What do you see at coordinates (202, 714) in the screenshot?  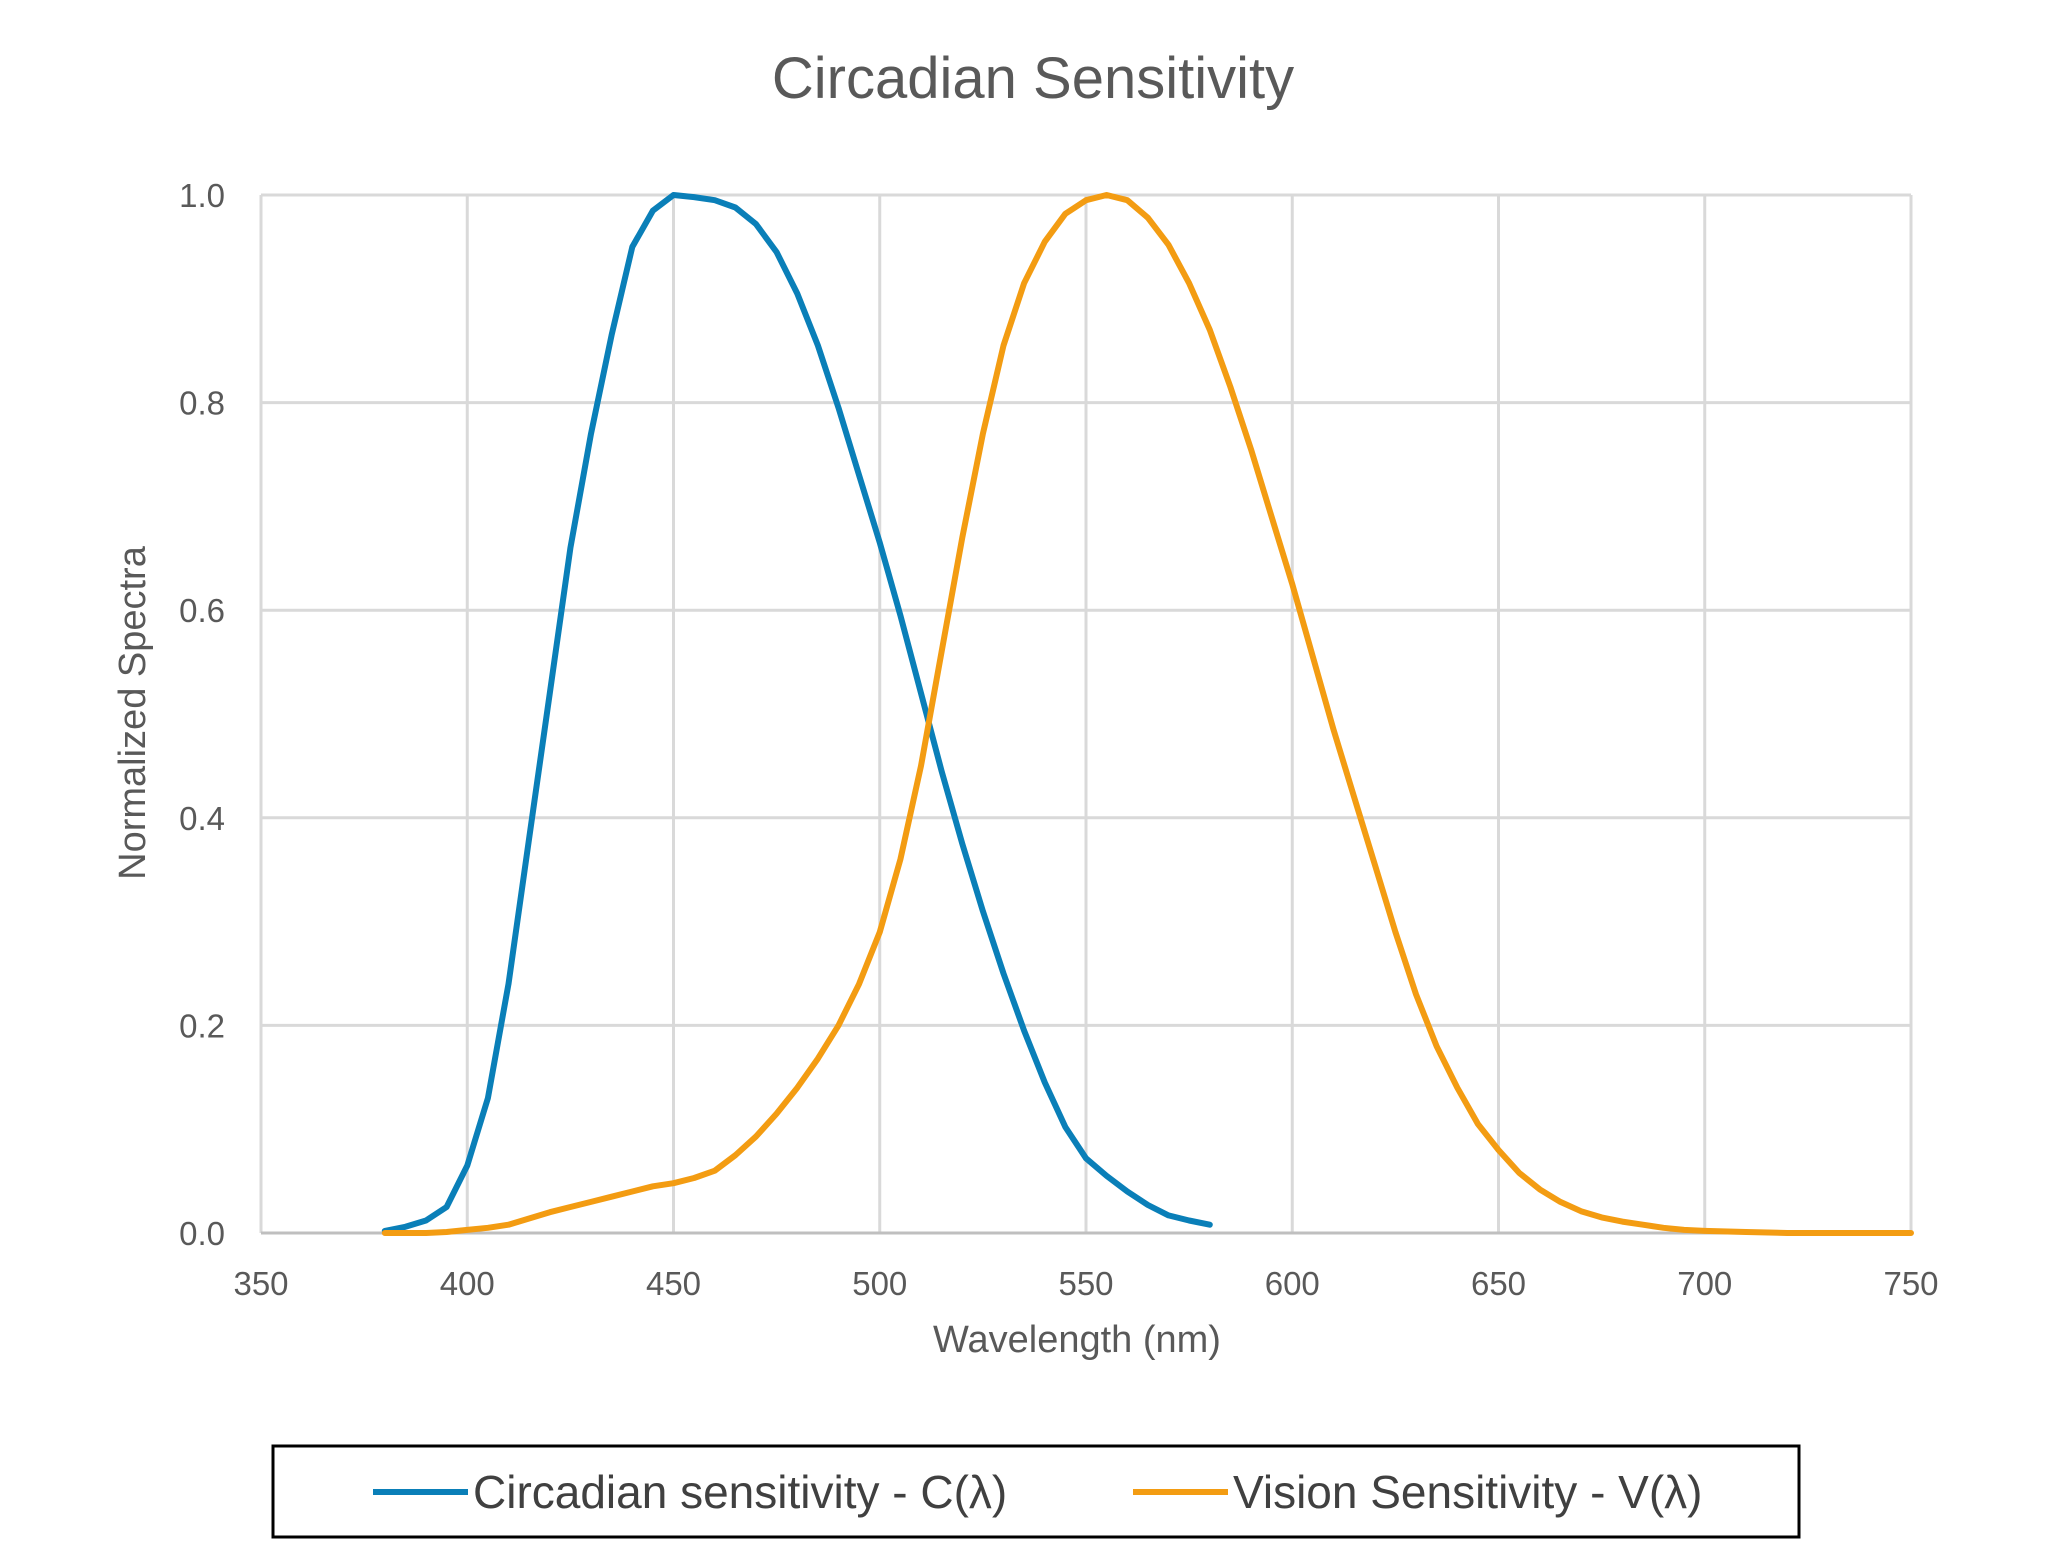 I see `y-axis-ticks: 0.0 0.2 0.4 0.6 0.8 1.0` at bounding box center [202, 714].